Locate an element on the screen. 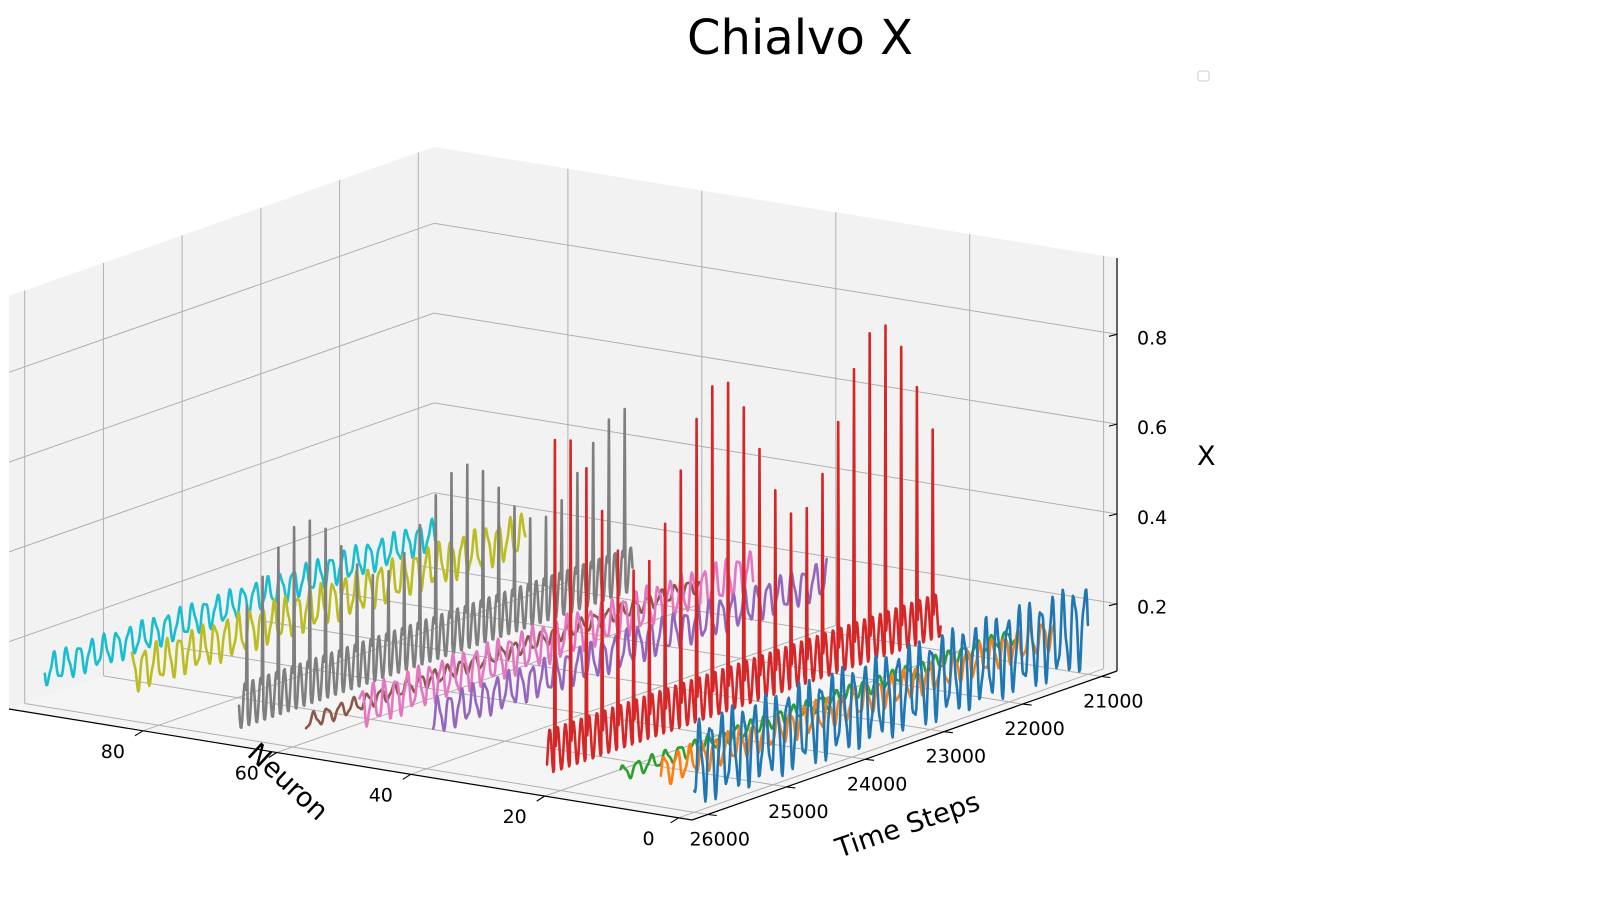 This screenshot has height=900, width=1600. chart-title: Chialvo X is located at coordinates (800, 38).